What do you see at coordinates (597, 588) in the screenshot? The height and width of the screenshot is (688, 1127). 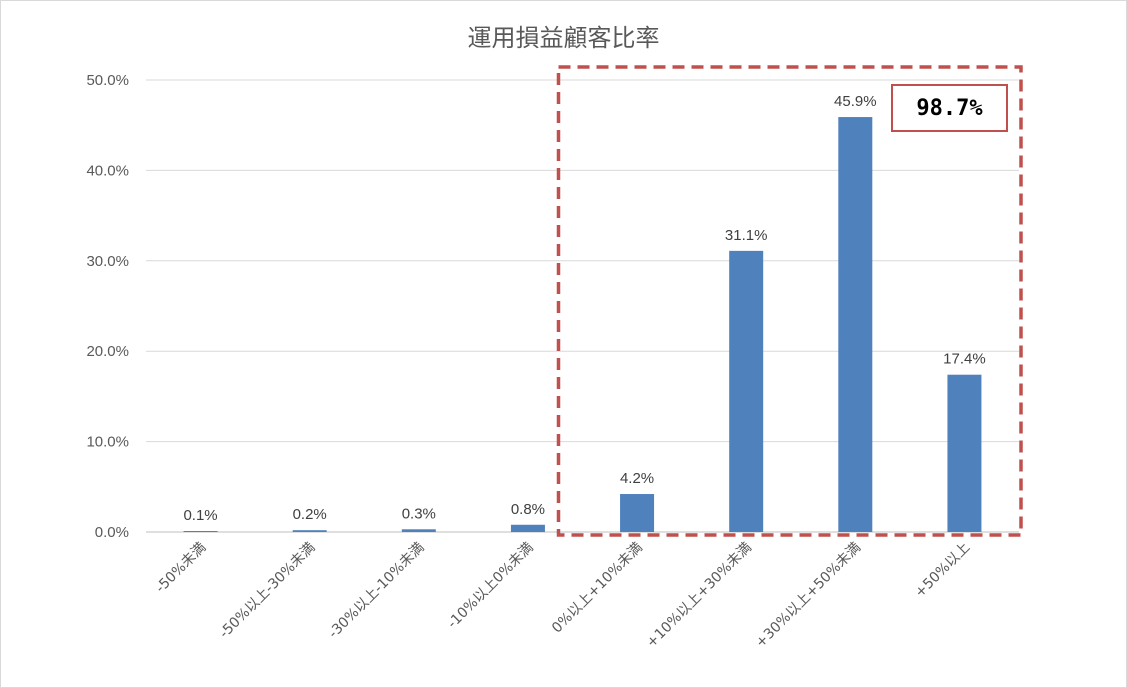 I see `category-label: 0%以上+10%未満` at bounding box center [597, 588].